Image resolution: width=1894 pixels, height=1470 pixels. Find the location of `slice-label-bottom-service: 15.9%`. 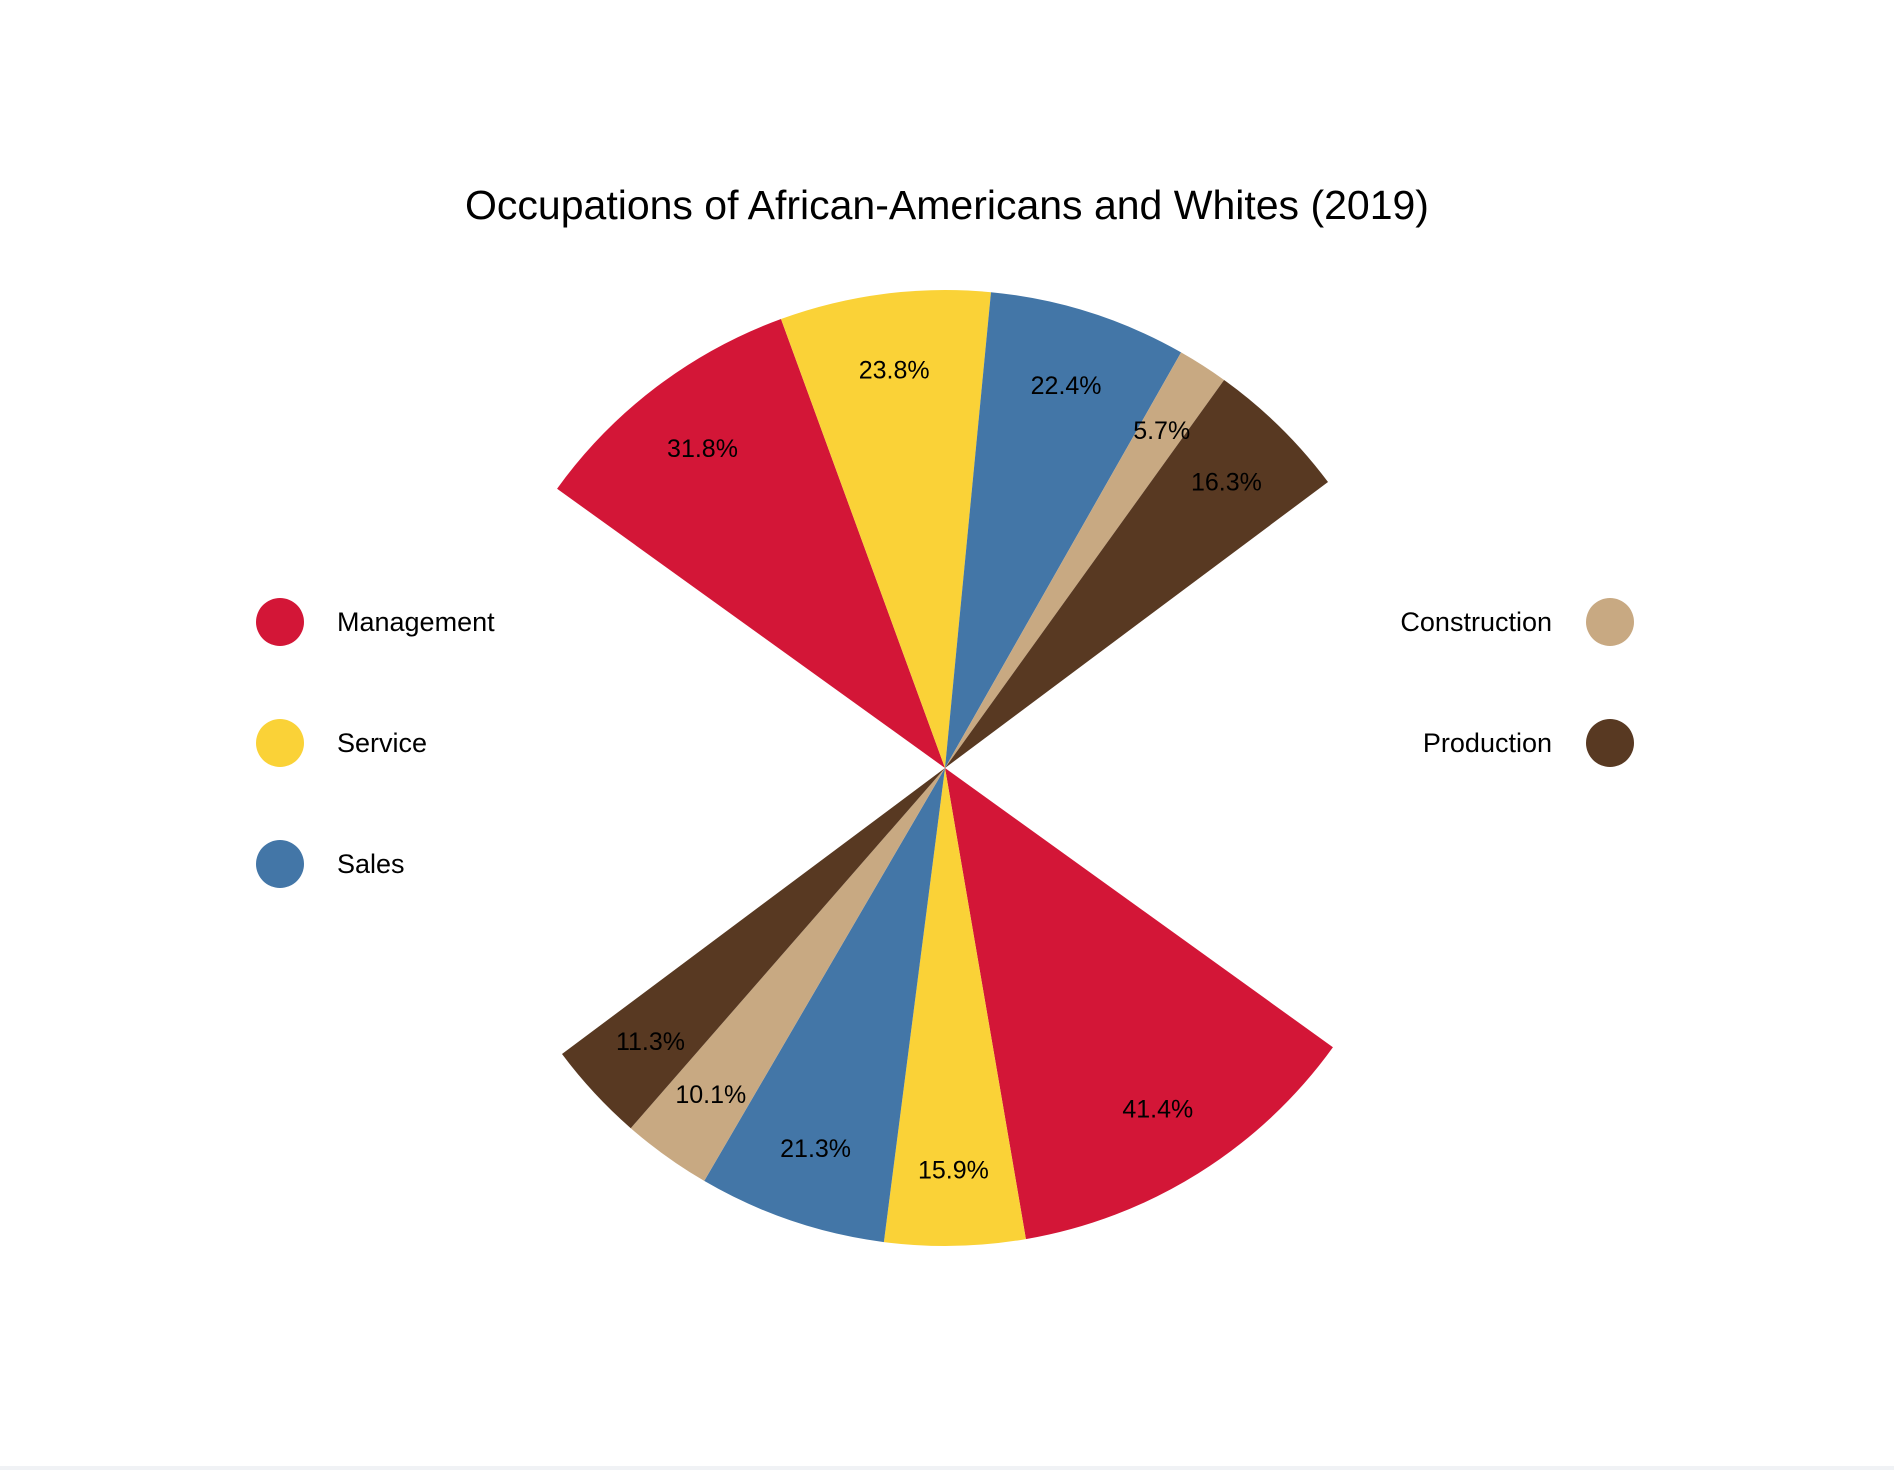

slice-label-bottom-service: 15.9% is located at coordinates (953, 1170).